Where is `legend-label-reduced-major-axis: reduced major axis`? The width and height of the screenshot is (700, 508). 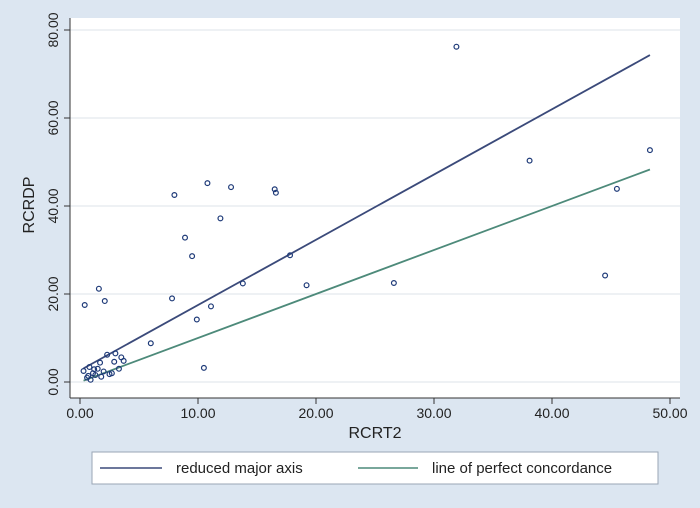
legend-label-reduced-major-axis: reduced major axis is located at coordinates (239, 468).